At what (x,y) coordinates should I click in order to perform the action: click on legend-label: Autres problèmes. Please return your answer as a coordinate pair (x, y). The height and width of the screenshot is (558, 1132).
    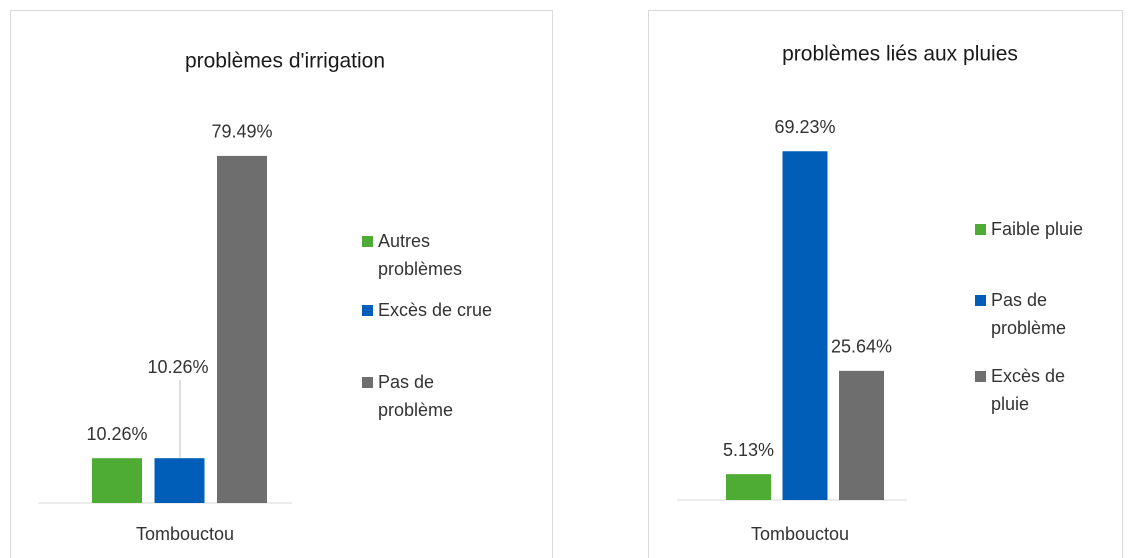
    Looking at the image, I should click on (420, 255).